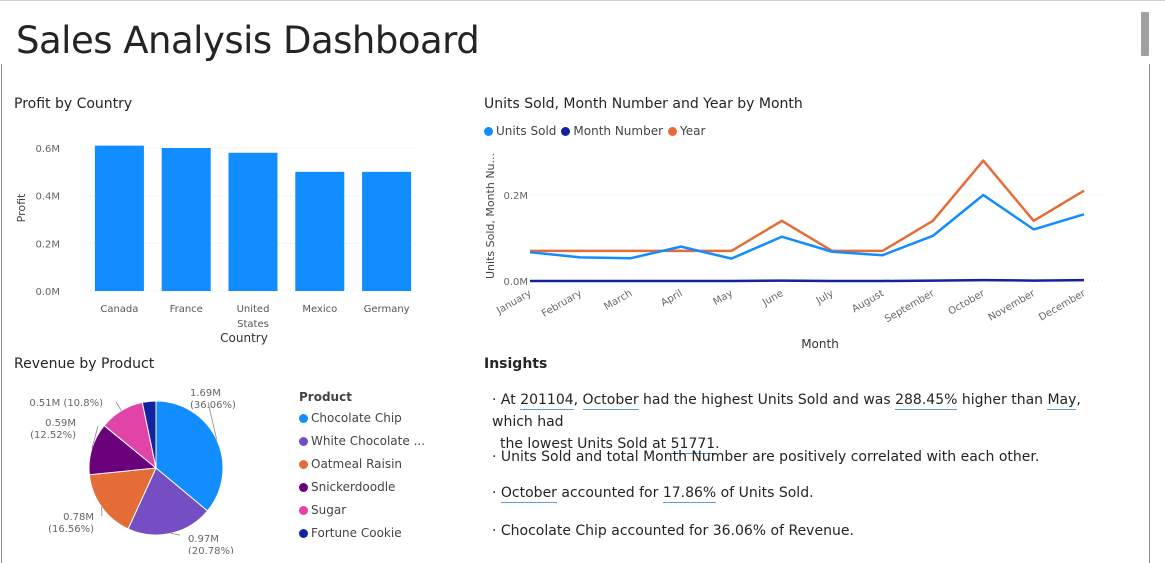  Describe the element at coordinates (325, 397) in the screenshot. I see `pie-legend-title: Product` at that location.